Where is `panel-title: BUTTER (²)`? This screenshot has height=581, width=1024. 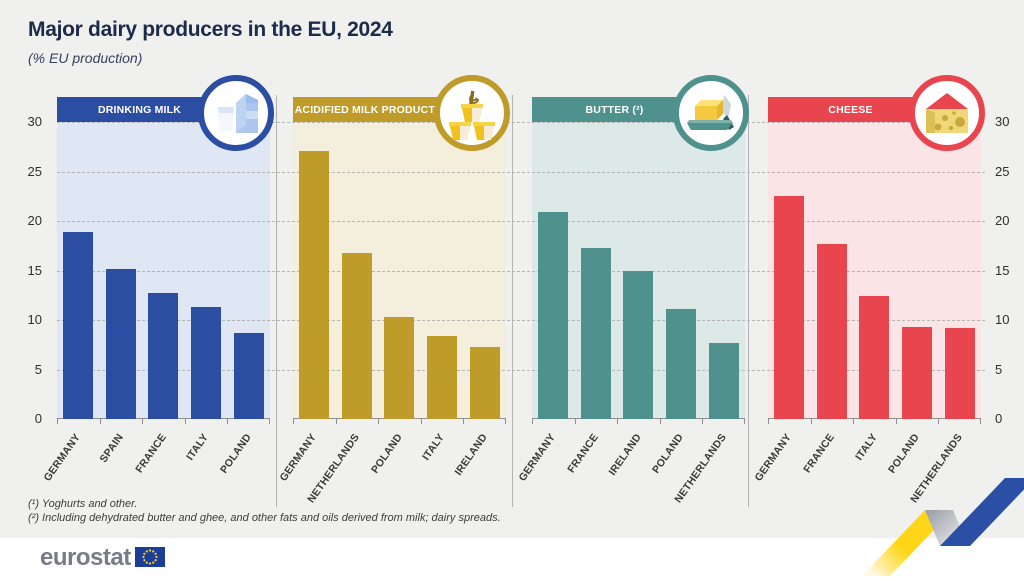 panel-title: BUTTER (²) is located at coordinates (614, 109).